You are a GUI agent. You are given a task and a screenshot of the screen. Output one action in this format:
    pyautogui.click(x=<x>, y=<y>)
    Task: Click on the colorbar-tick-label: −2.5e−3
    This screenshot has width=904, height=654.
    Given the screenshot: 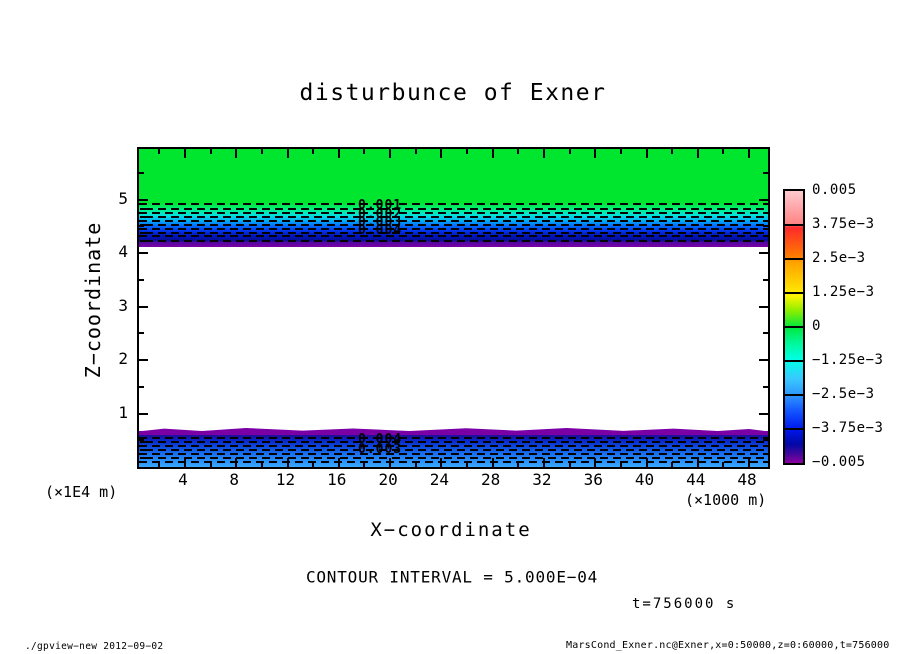 What is the action you would take?
    pyautogui.click(x=843, y=394)
    